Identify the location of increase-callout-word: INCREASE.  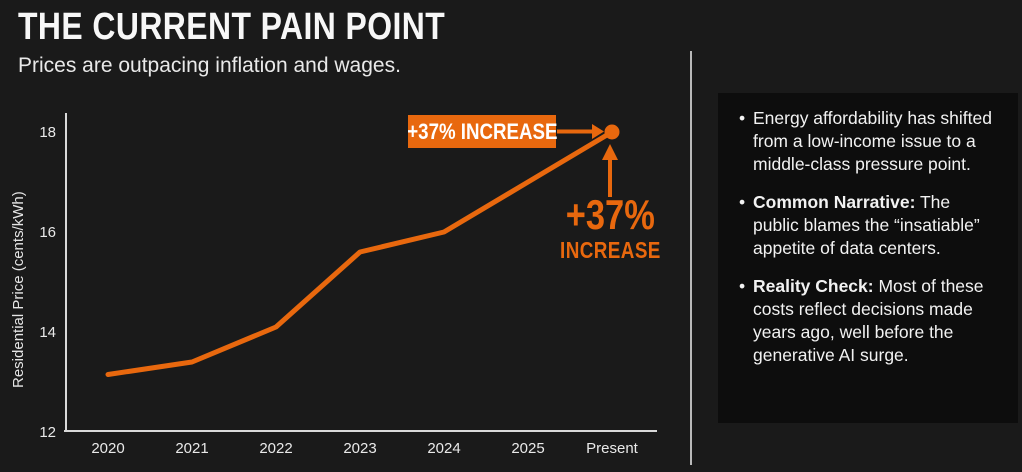
(610, 250).